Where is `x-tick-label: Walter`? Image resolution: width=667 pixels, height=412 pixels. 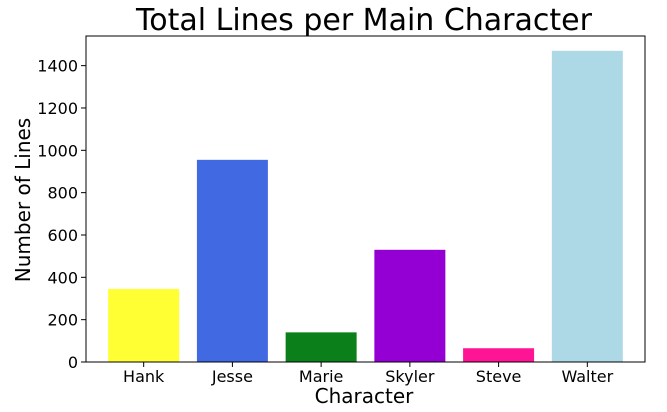 x-tick-label: Walter is located at coordinates (587, 376).